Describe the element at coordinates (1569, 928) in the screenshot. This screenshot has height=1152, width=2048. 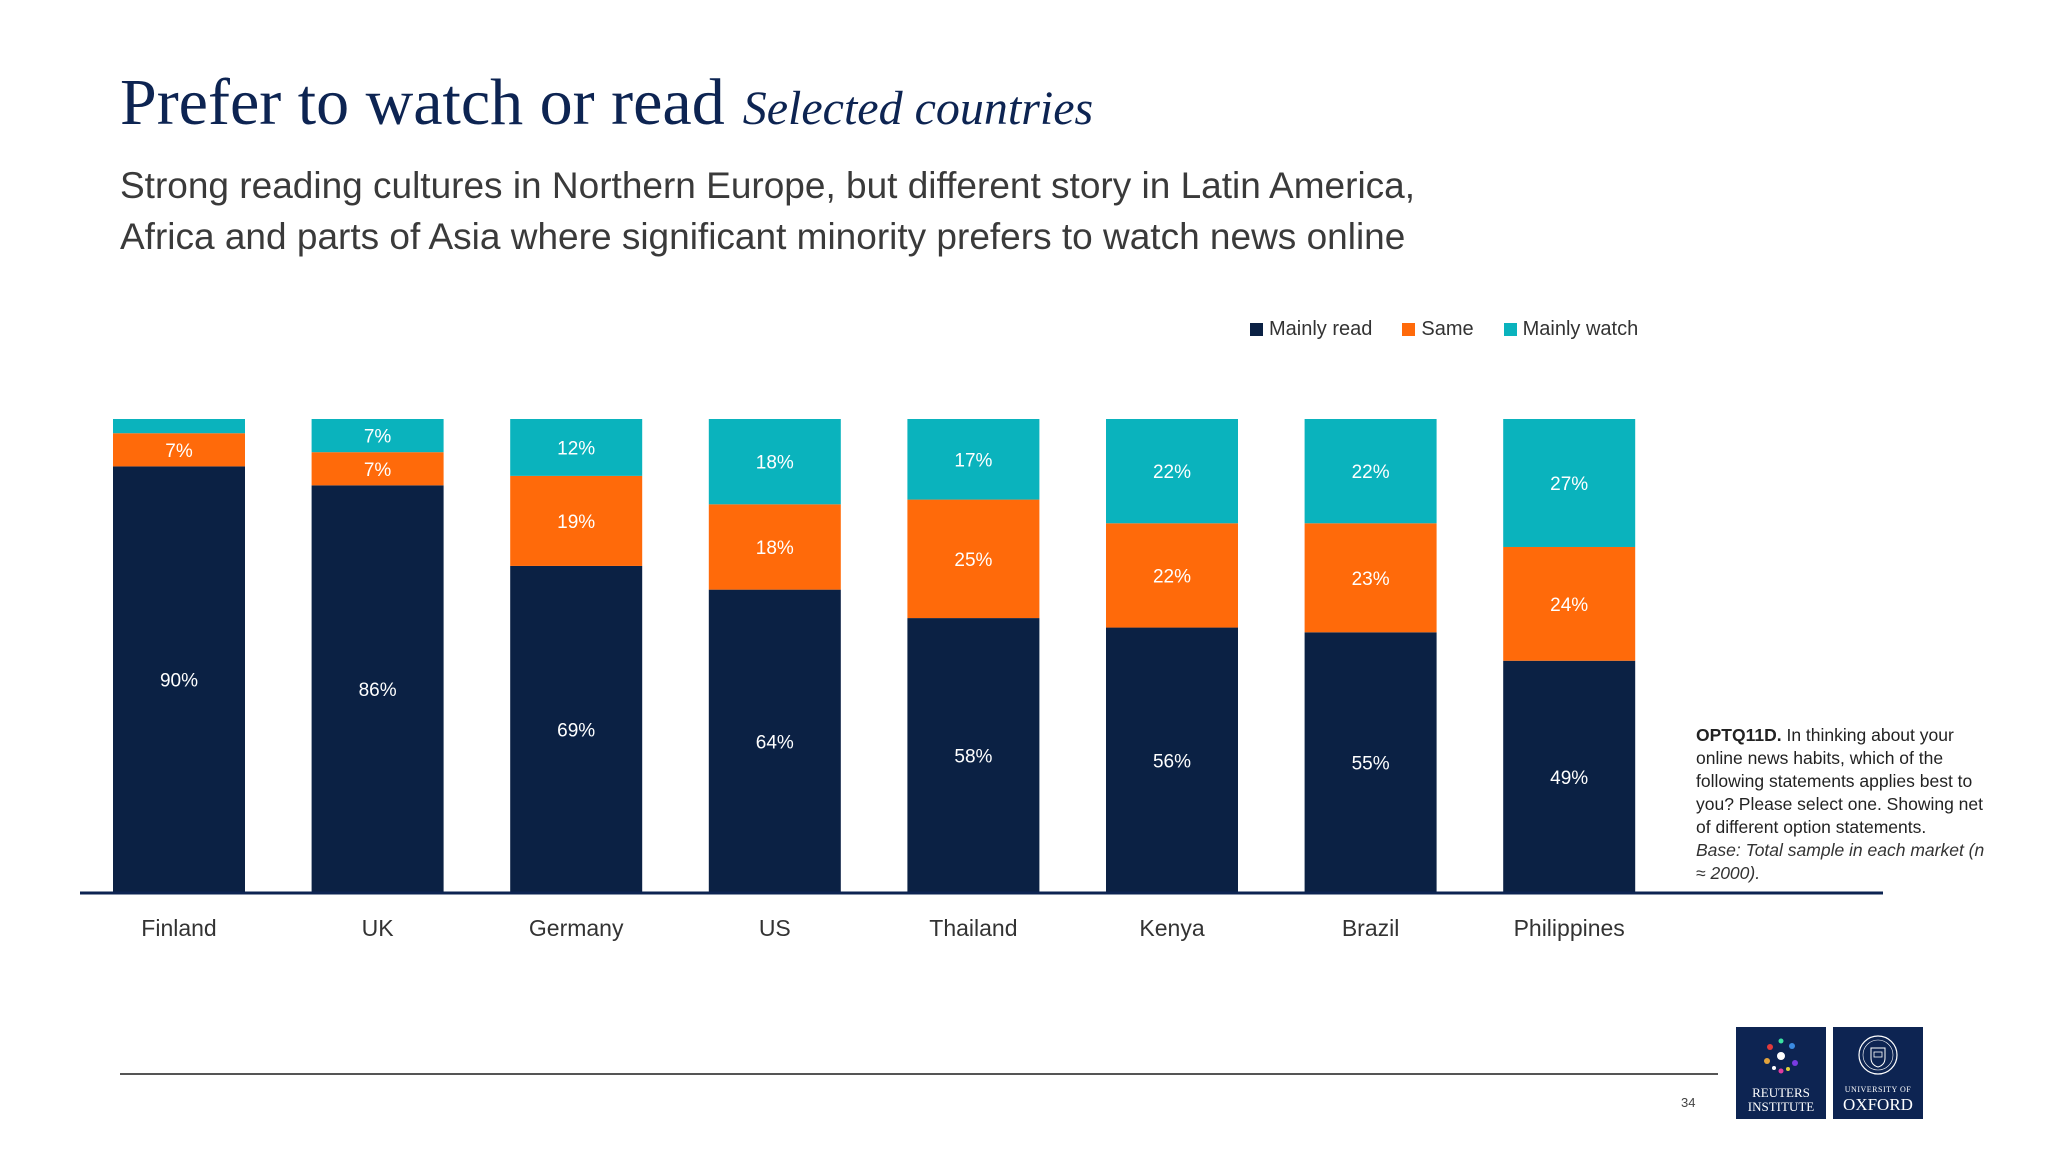
I see `x-tick-label-philippines: Philippines` at that location.